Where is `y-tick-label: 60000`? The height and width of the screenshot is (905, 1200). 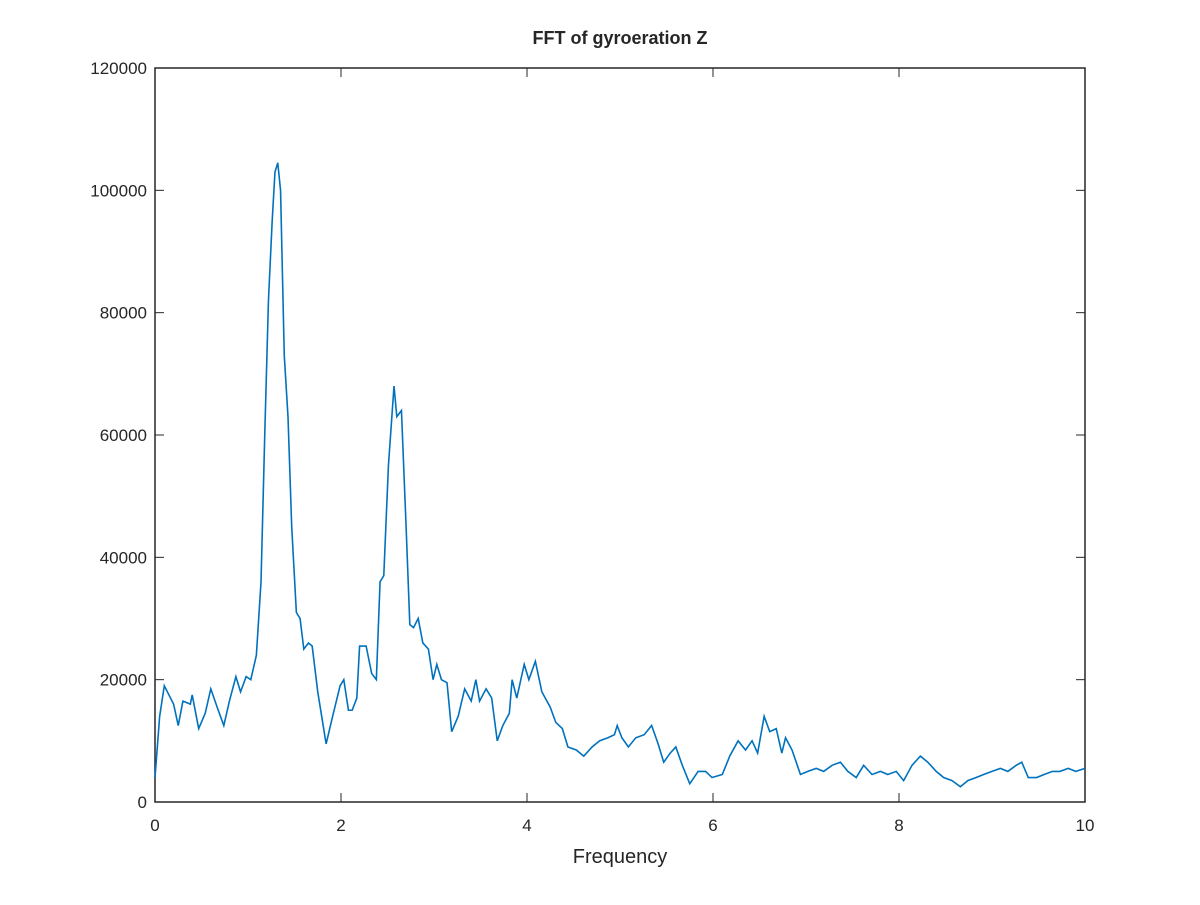
y-tick-label: 60000 is located at coordinates (123, 435).